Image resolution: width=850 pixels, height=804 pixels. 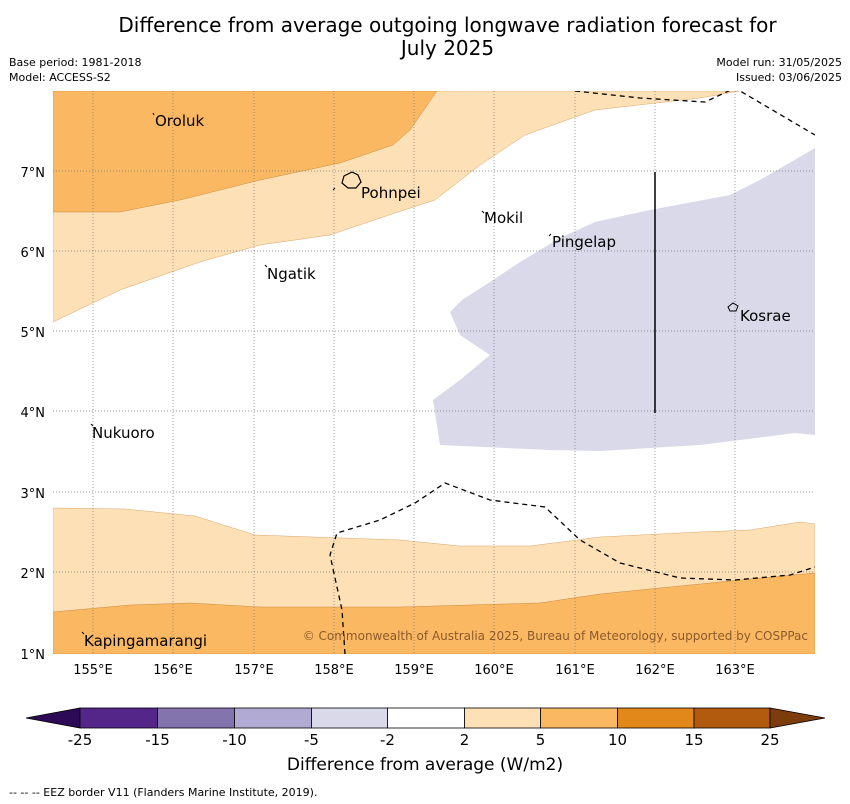 I want to click on issued-date: Issued: 03/06/2025, so click(x=788, y=77).